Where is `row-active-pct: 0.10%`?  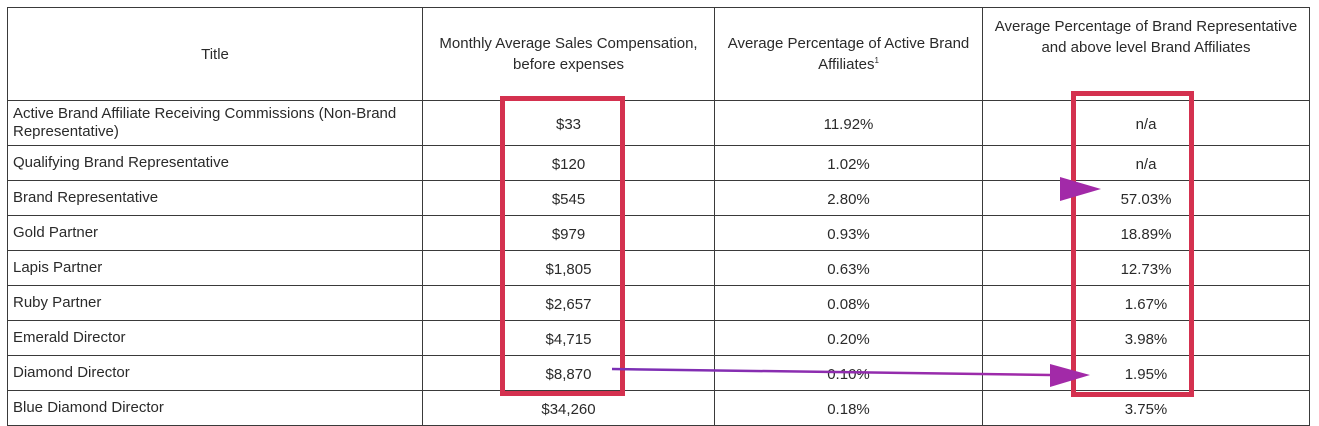
row-active-pct: 0.10% is located at coordinates (848, 373).